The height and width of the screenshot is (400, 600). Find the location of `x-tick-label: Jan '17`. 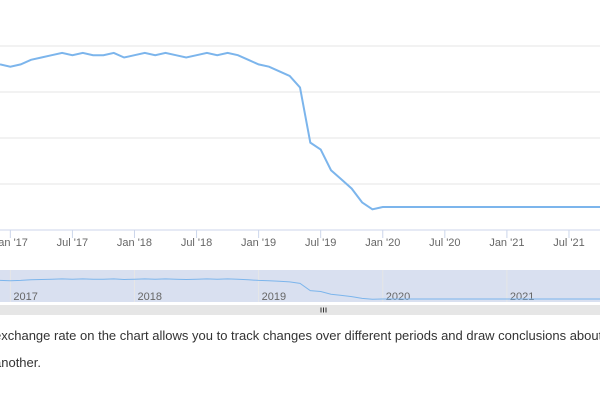

x-tick-label: Jan '17 is located at coordinates (14, 243).